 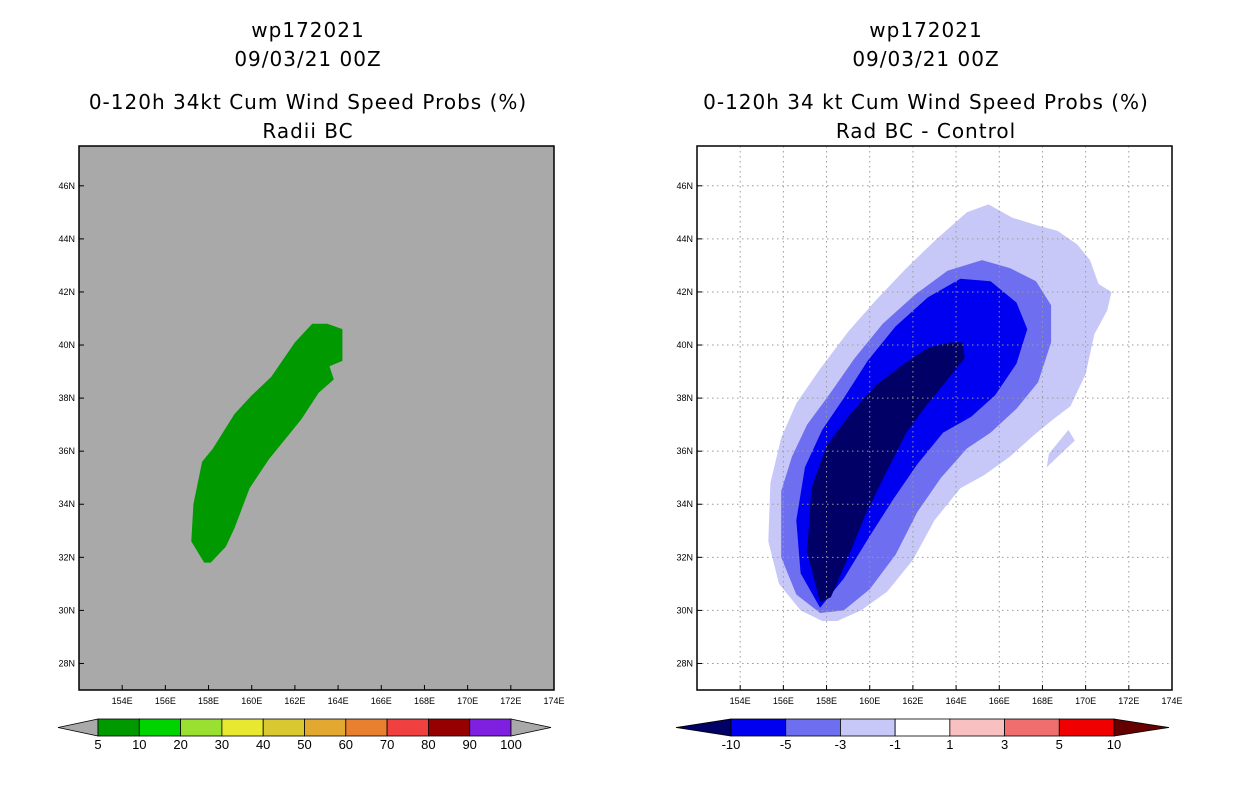 I want to click on right-subtitle: Rad BC - Control, so click(x=926, y=131).